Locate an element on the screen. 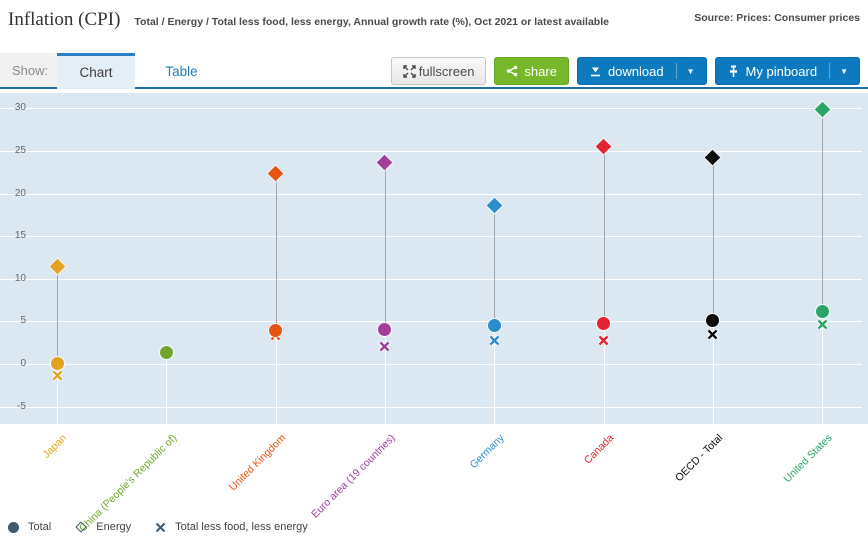 This screenshot has width=868, height=541. tab-table-label: Table is located at coordinates (181, 71).